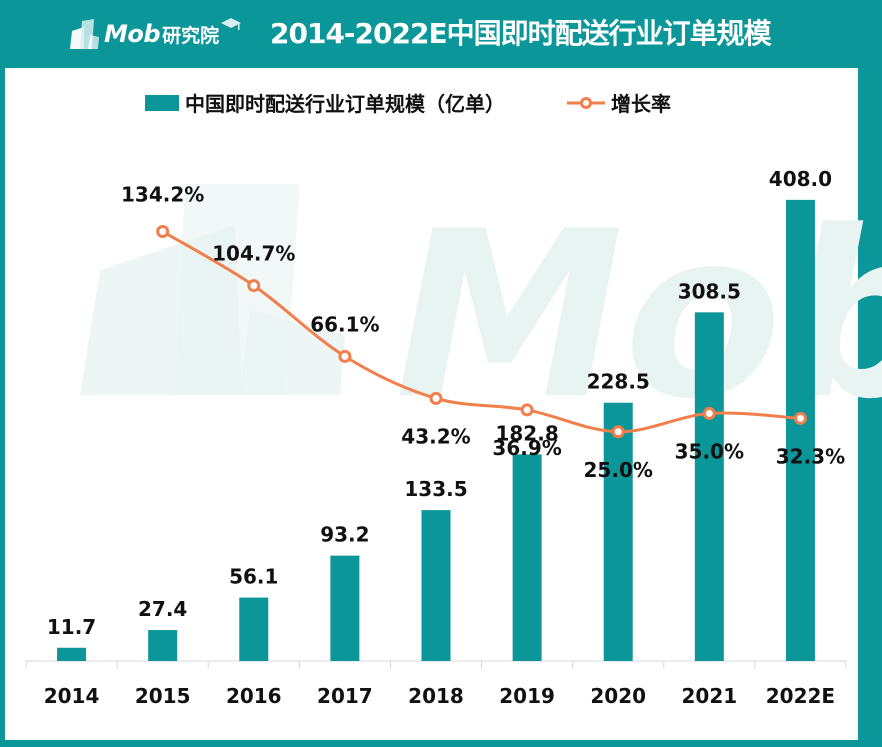 The width and height of the screenshot is (882, 747). What do you see at coordinates (527, 557) in the screenshot?
I see `bar-2019` at bounding box center [527, 557].